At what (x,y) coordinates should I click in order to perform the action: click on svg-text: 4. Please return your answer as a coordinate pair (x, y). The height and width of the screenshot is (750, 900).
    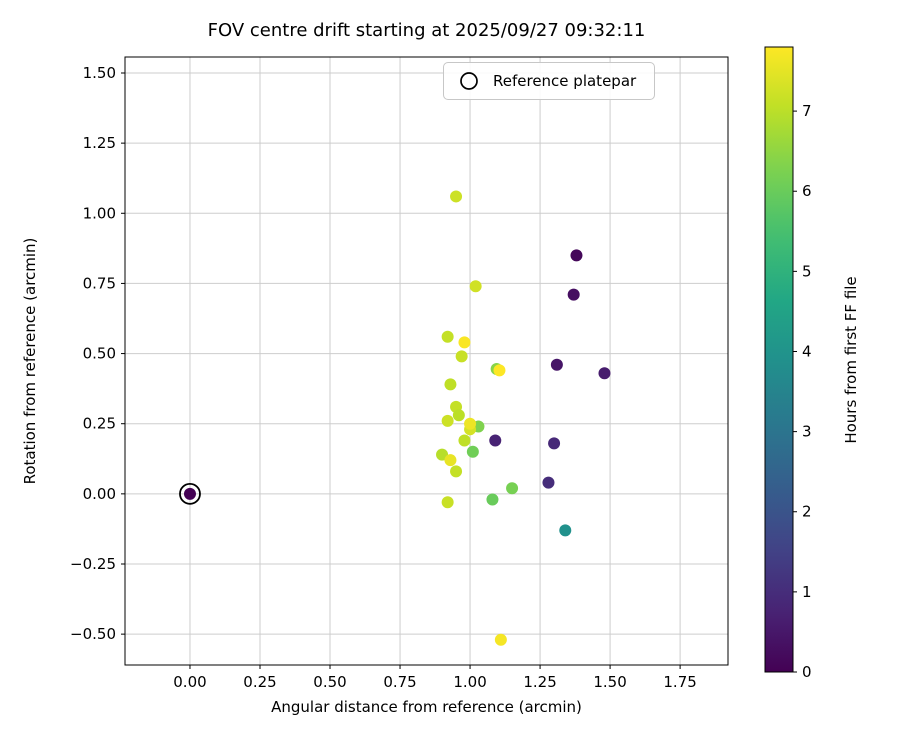
    Looking at the image, I should click on (807, 351).